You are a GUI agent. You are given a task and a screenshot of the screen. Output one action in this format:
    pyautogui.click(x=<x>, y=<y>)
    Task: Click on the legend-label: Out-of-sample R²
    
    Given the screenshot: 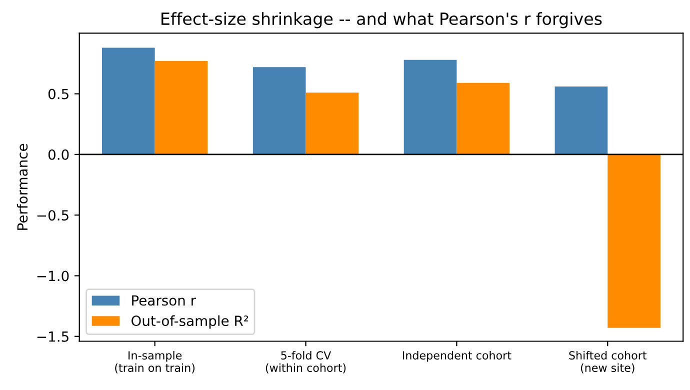 What is the action you would take?
    pyautogui.click(x=190, y=322)
    